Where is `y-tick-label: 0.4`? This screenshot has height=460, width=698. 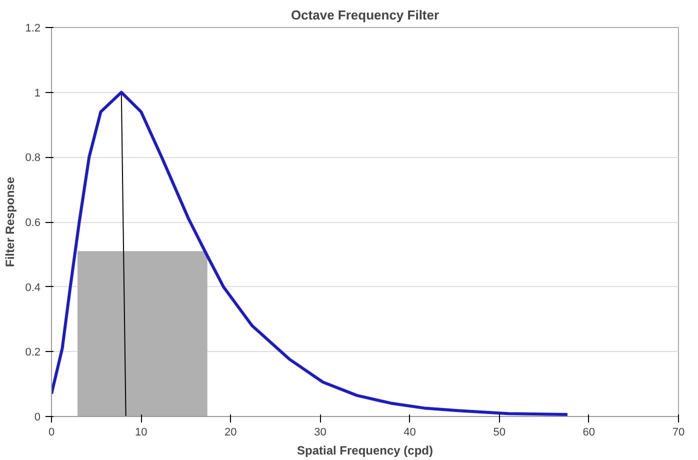 y-tick-label: 0.4 is located at coordinates (33, 288).